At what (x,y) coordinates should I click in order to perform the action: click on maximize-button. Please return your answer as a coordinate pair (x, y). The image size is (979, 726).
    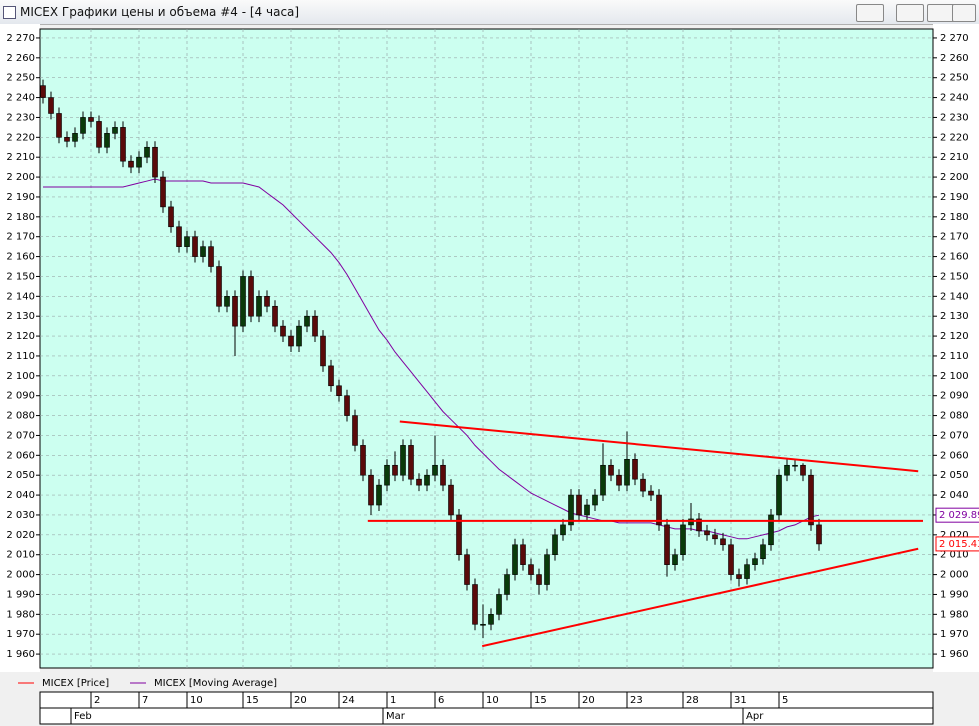
    Looking at the image, I should click on (941, 13).